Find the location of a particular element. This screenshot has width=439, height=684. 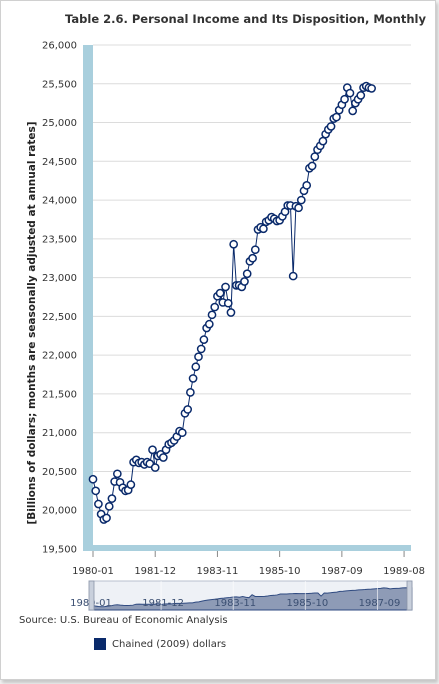

y-tick-label: 25,000 is located at coordinates (59, 123).